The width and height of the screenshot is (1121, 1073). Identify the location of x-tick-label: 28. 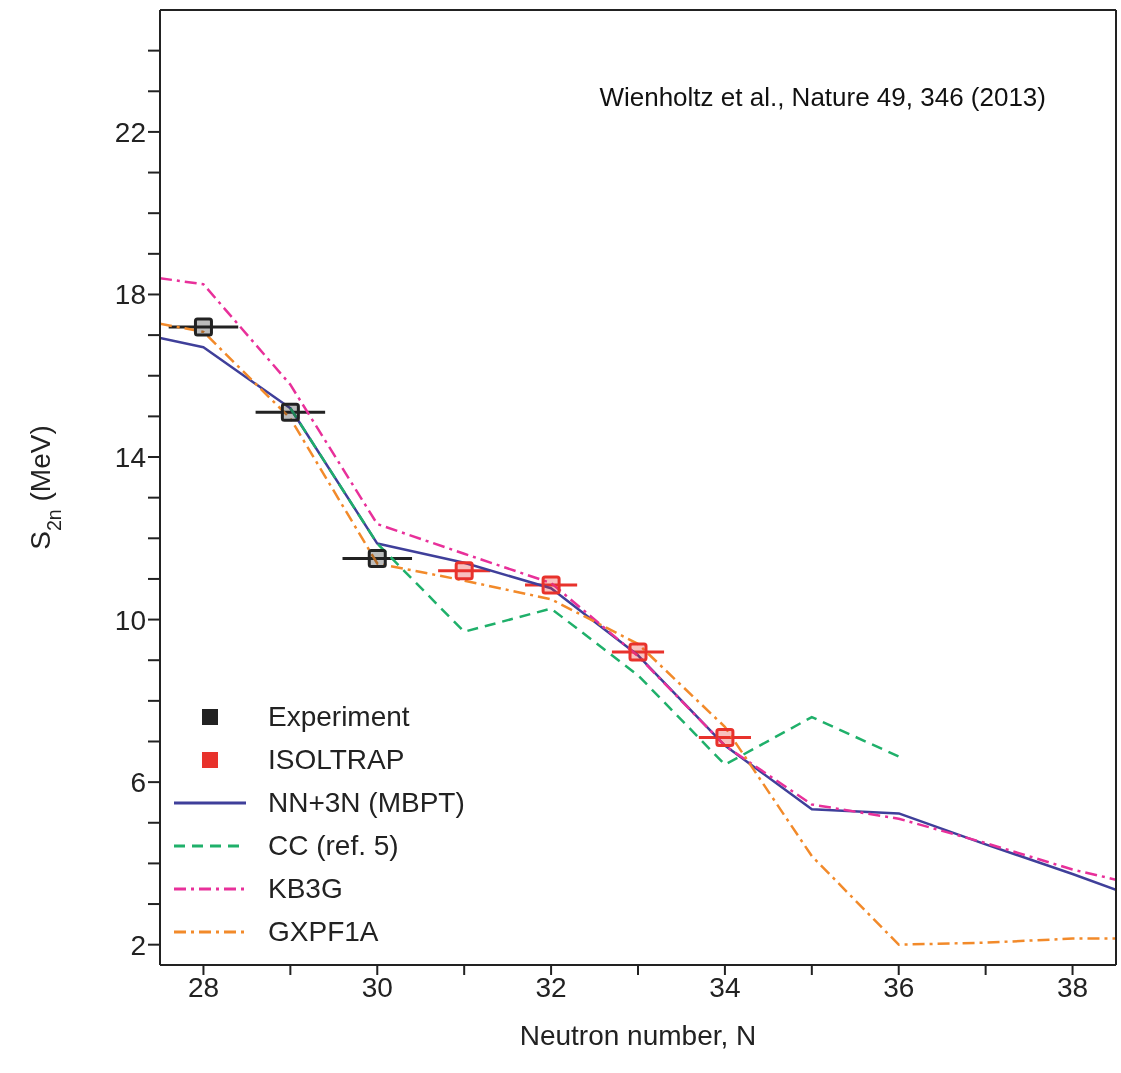
(203, 987).